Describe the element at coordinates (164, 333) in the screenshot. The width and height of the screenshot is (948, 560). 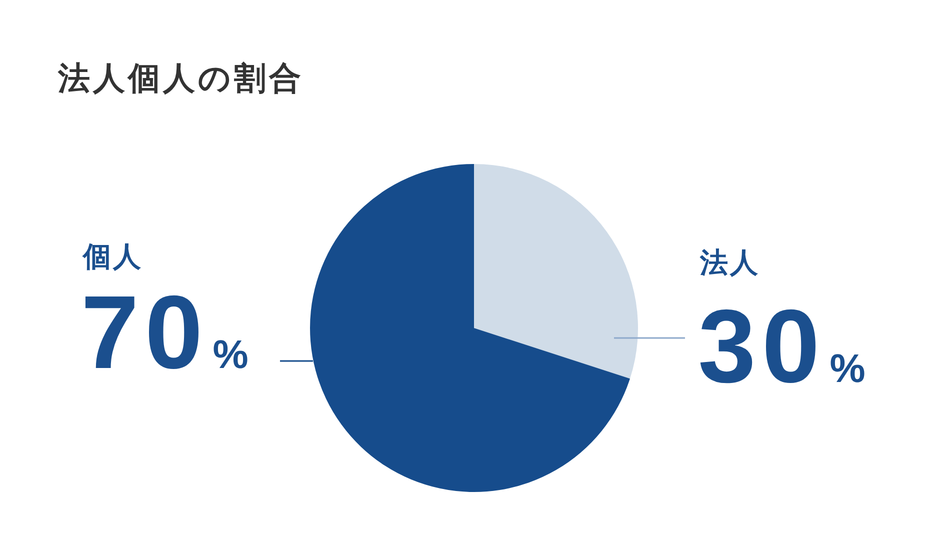
I see `data-label: 70%` at that location.